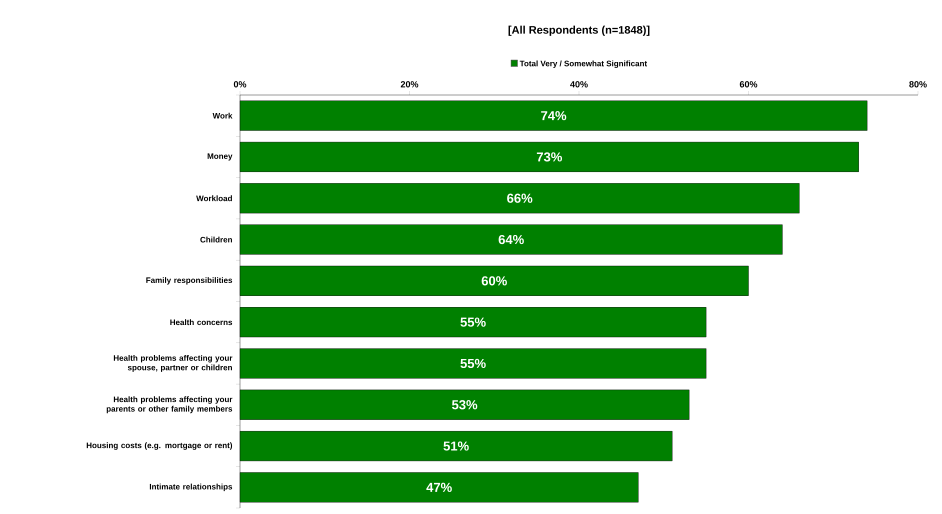 Image resolution: width=942 pixels, height=514 pixels. I want to click on x-tick-label: 40%, so click(579, 84).